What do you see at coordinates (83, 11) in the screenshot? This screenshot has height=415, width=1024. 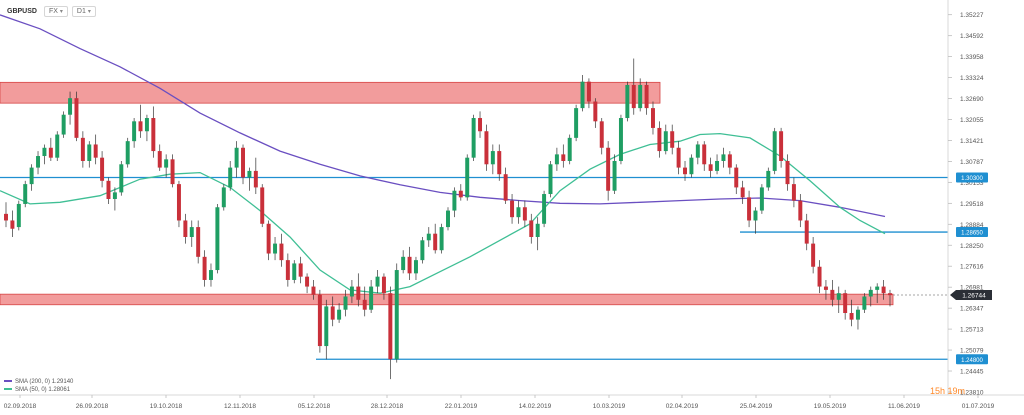 I see `timeframe-selector: D1 ▾` at bounding box center [83, 11].